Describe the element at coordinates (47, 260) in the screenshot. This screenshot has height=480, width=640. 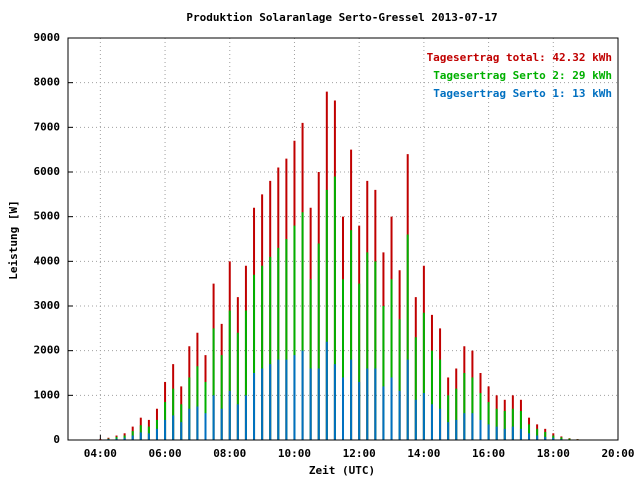
I see `y-tick-label: 4000` at that location.